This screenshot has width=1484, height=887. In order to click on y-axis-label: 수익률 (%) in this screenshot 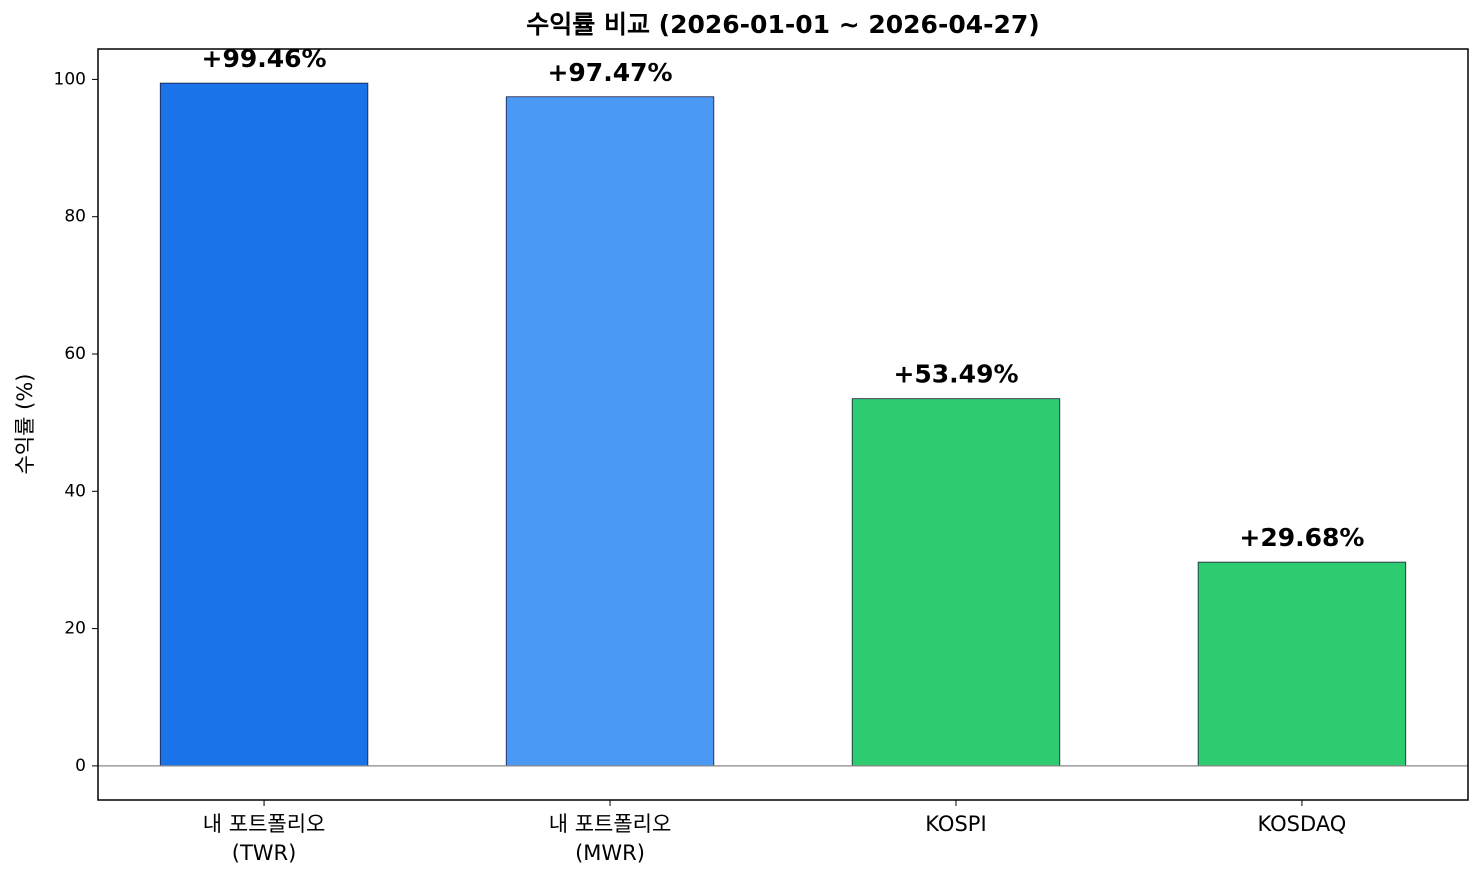, I will do `click(25, 424)`.